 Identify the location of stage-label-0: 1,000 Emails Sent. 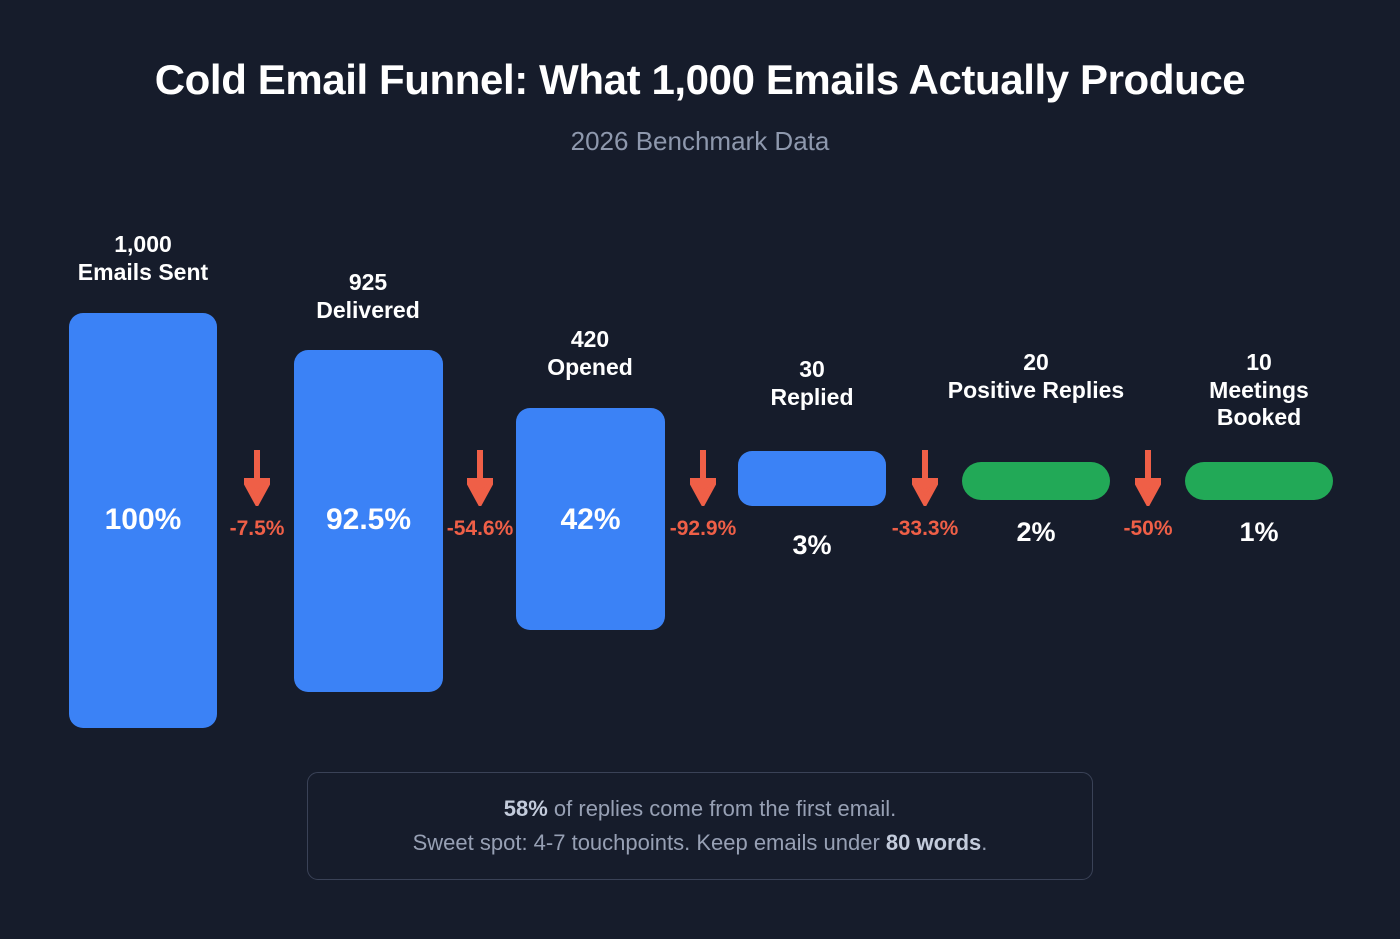
(143, 258).